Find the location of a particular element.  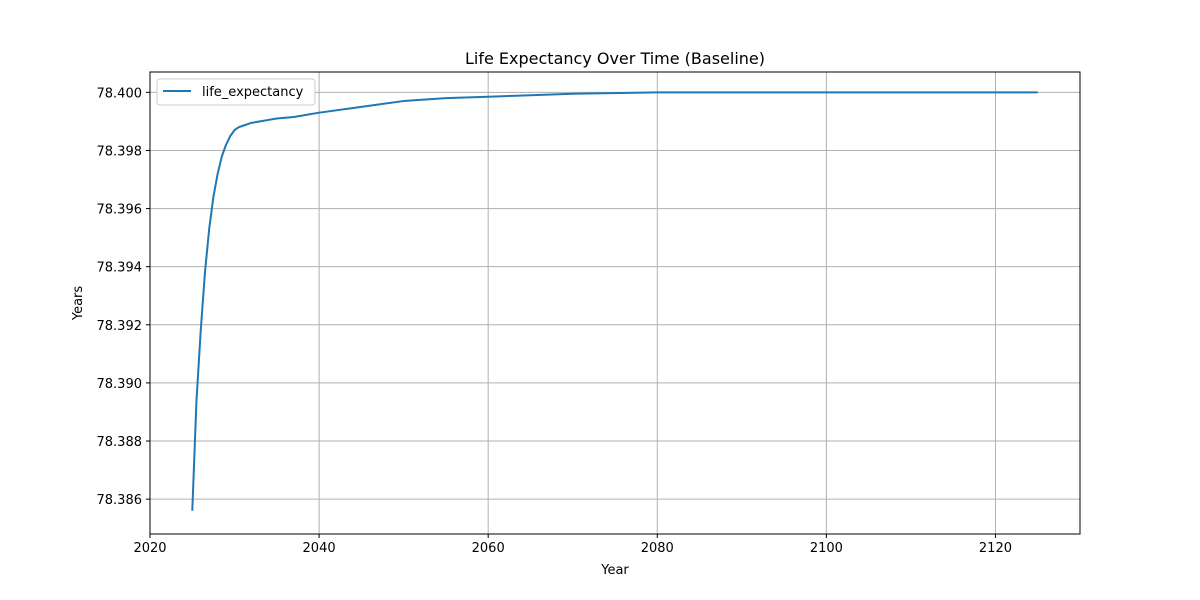

x-tick-label: 2020 is located at coordinates (149, 548).